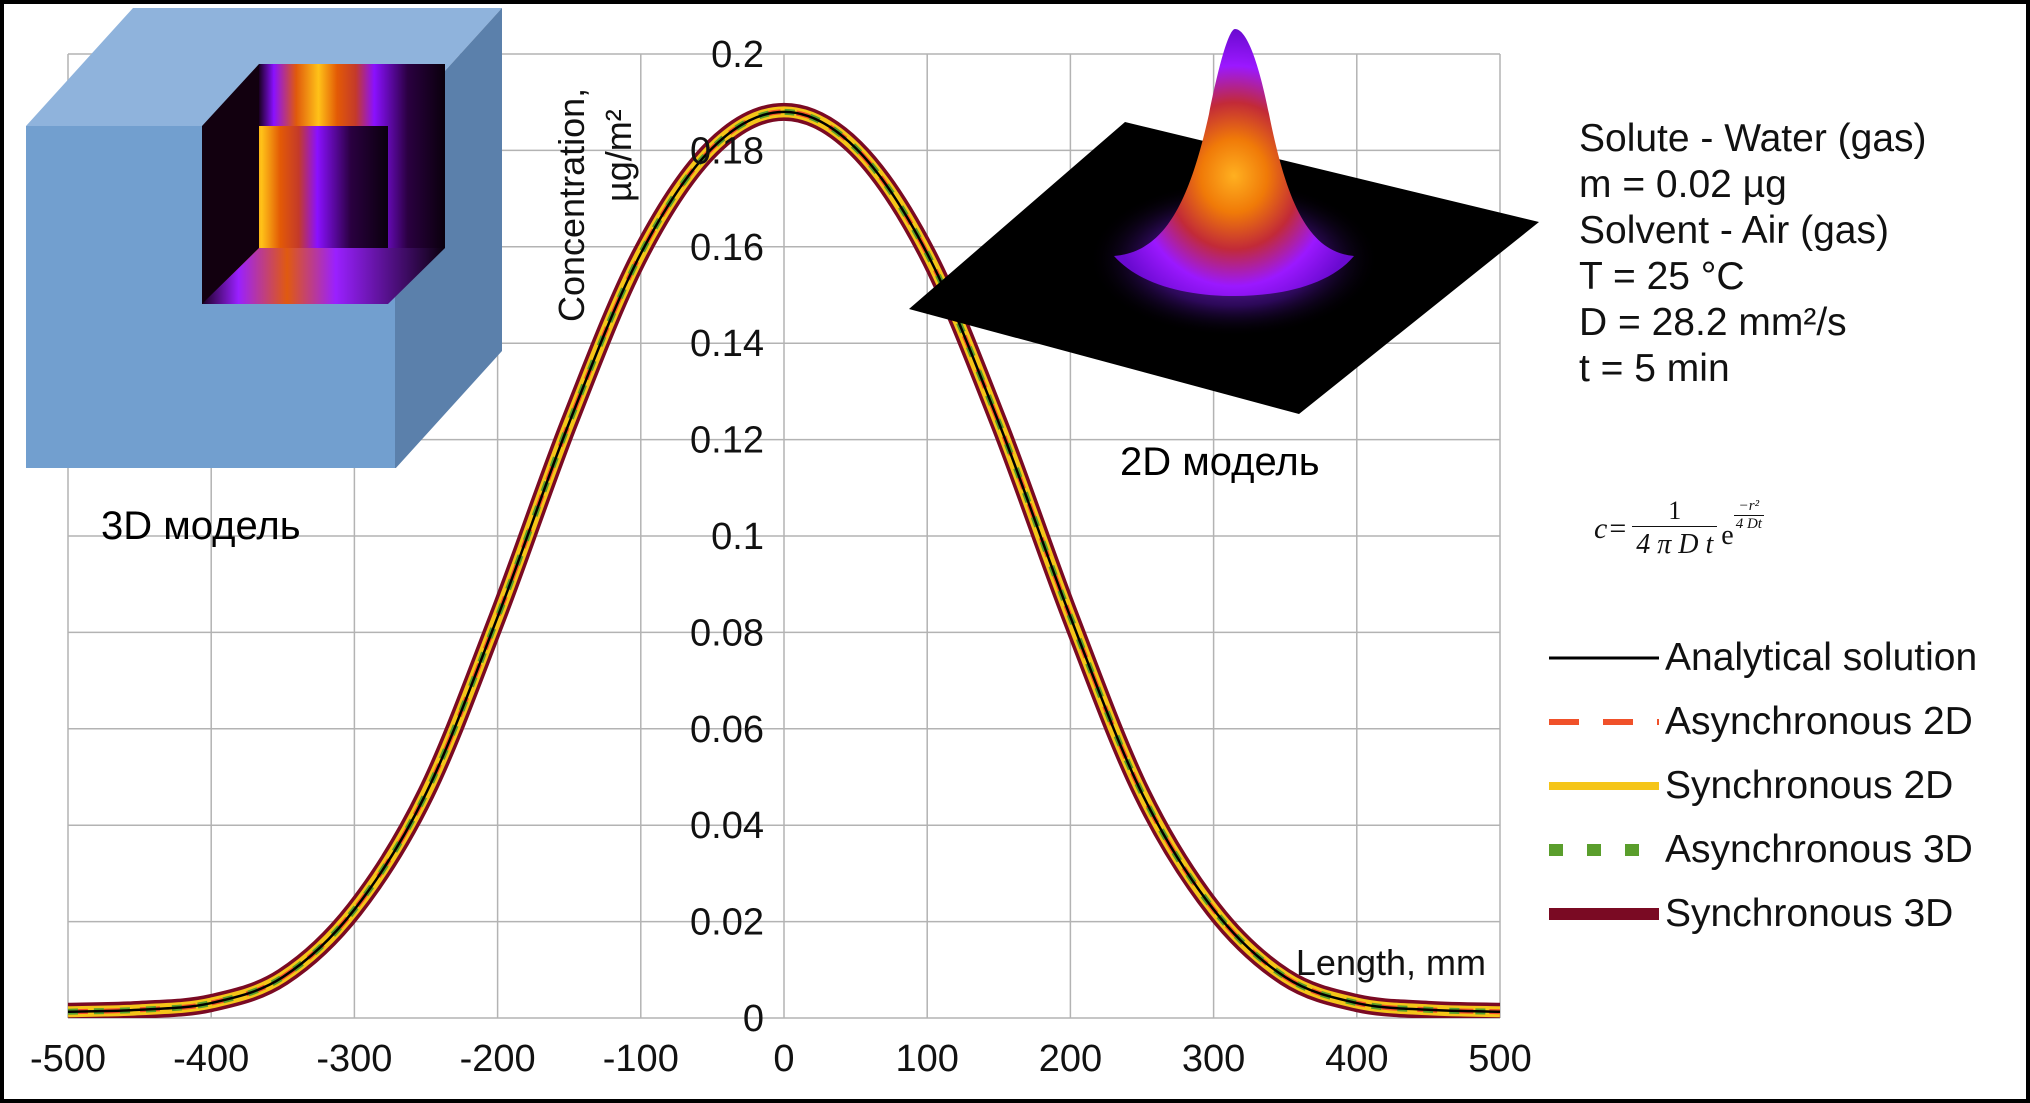 This screenshot has height=1103, width=2030. Describe the element at coordinates (1809, 785) in the screenshot. I see `legend-label: Synchronous 2D` at that location.